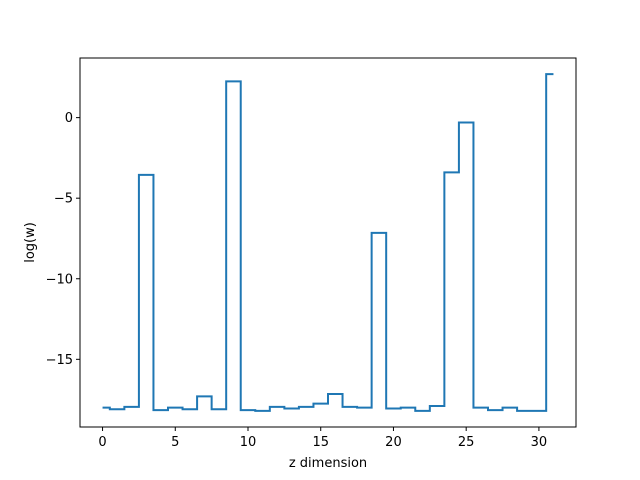 This screenshot has height=480, width=640. I want to click on y-tick-label: 0, so click(69, 118).